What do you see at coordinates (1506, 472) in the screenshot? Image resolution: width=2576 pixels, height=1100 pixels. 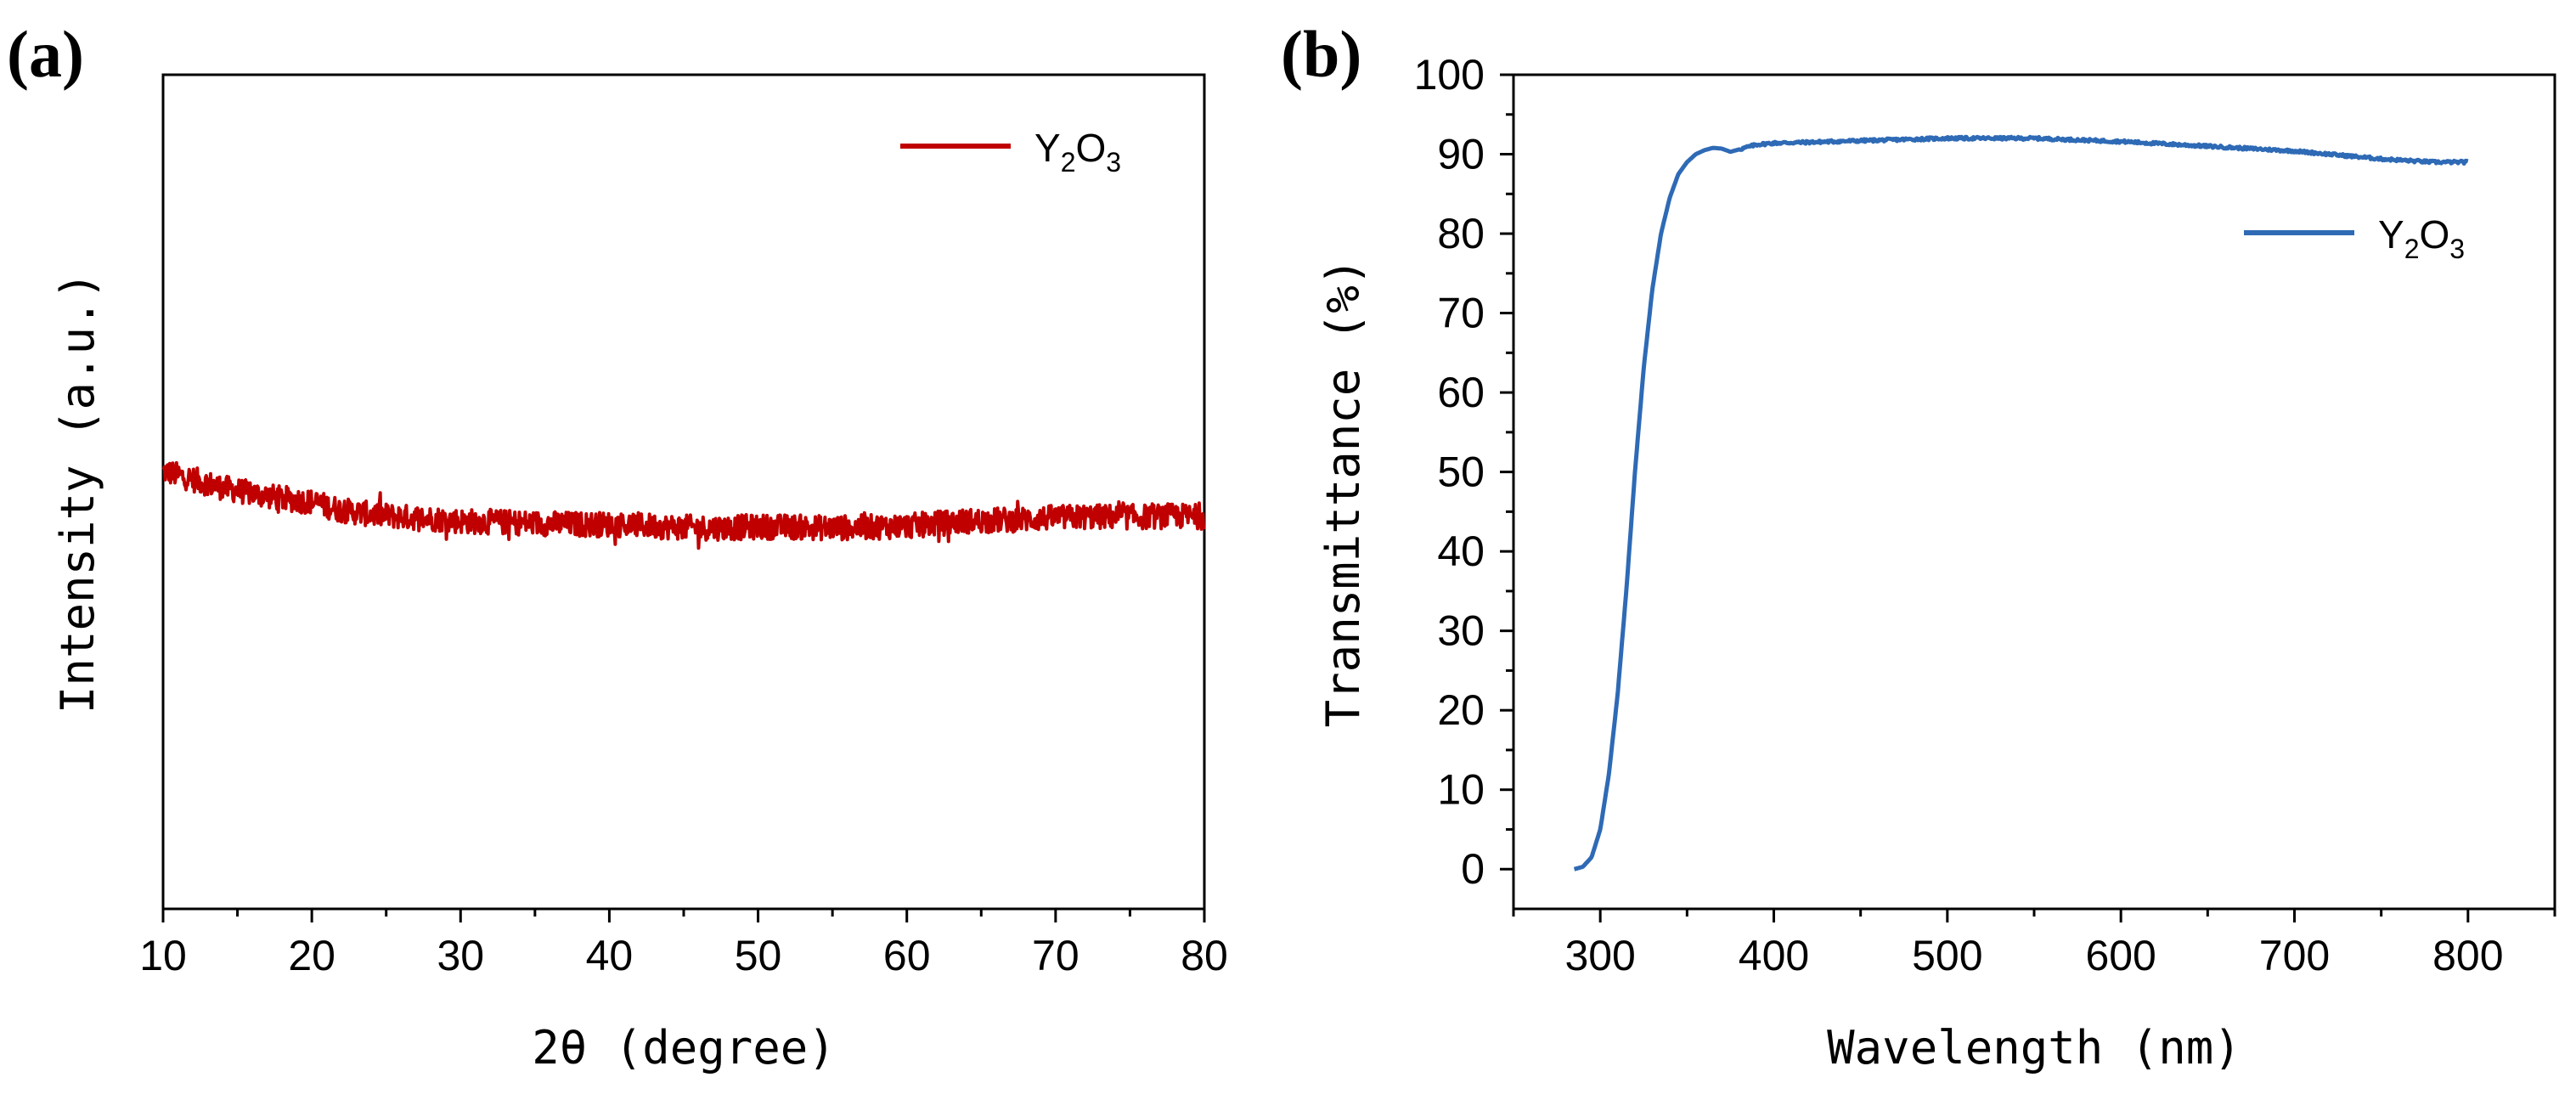 I see `panel-b-y-ticks` at bounding box center [1506, 472].